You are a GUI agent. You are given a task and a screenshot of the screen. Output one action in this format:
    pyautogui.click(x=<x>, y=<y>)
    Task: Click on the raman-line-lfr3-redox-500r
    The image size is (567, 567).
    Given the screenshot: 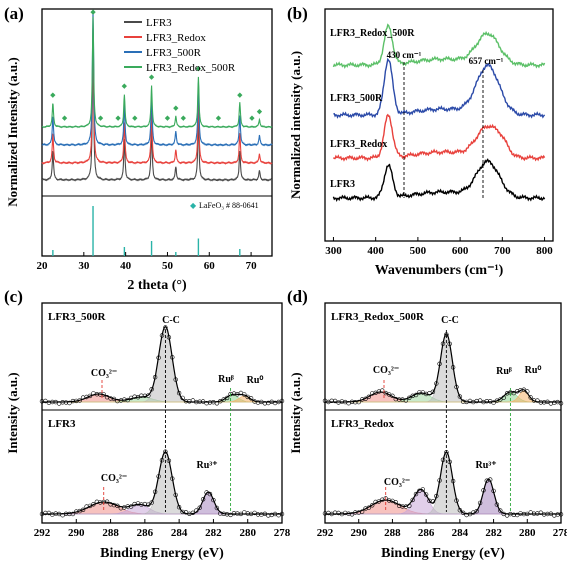 What is the action you would take?
    pyautogui.click(x=439, y=46)
    